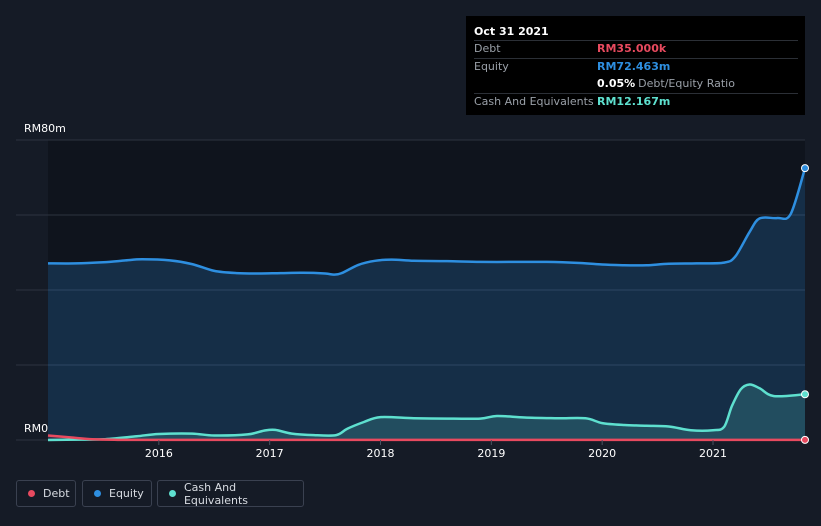  Describe the element at coordinates (634, 101) in the screenshot. I see `tooltip-cash-value: RM12.167m` at that location.